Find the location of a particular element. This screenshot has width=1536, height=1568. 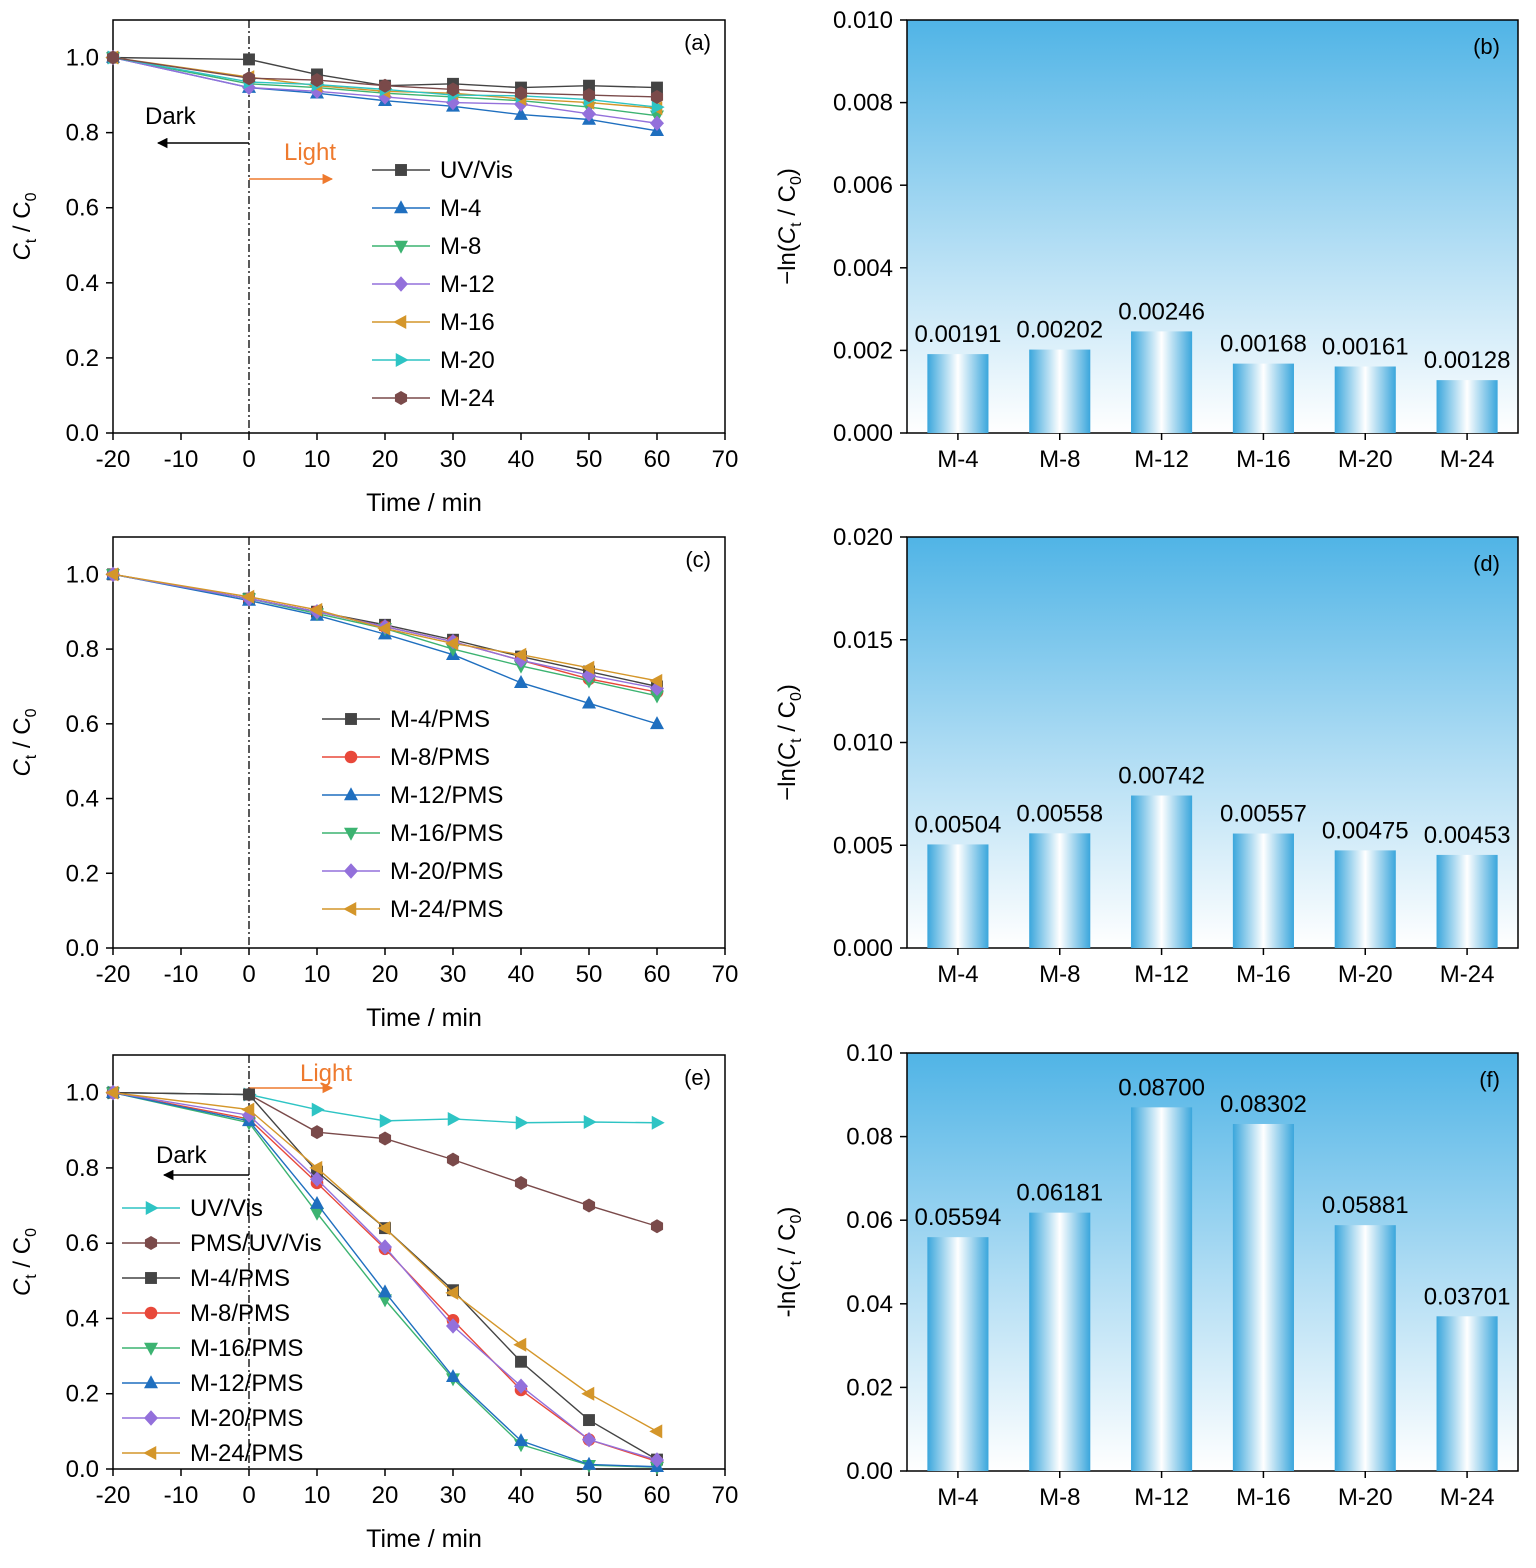

y-tick-label: 0.006 is located at coordinates (863, 185).